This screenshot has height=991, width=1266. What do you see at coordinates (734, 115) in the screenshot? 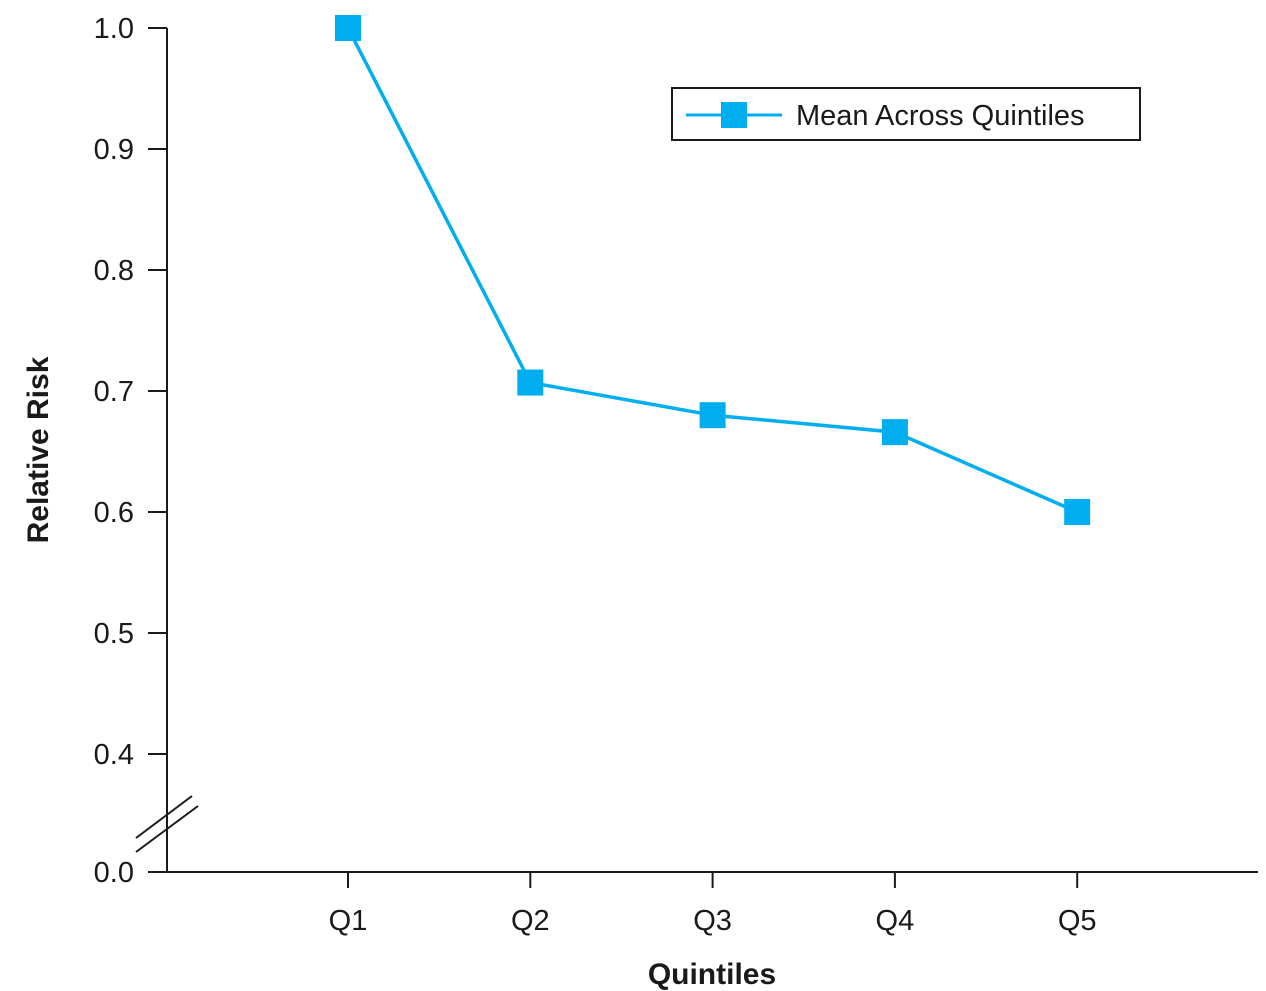
I see `legend-square-marker` at bounding box center [734, 115].